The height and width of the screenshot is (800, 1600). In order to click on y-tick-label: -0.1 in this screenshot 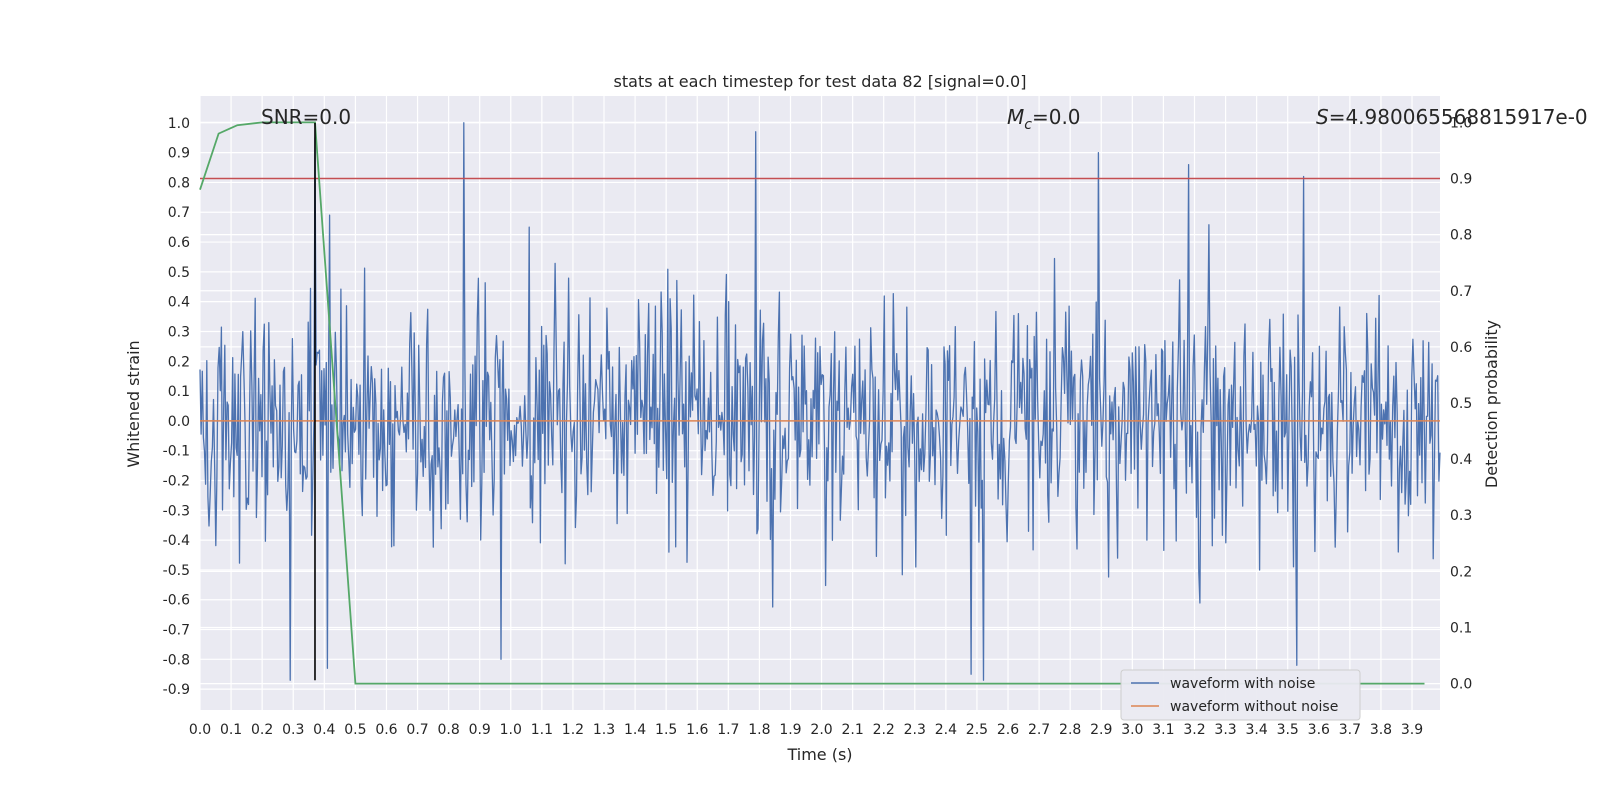, I will do `click(176, 452)`.